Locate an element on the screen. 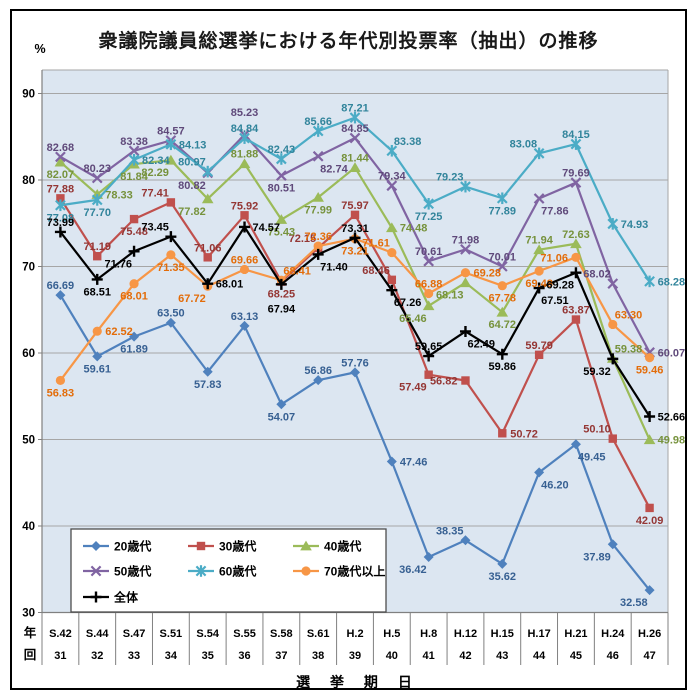  data-label: 87.21 is located at coordinates (355, 109).